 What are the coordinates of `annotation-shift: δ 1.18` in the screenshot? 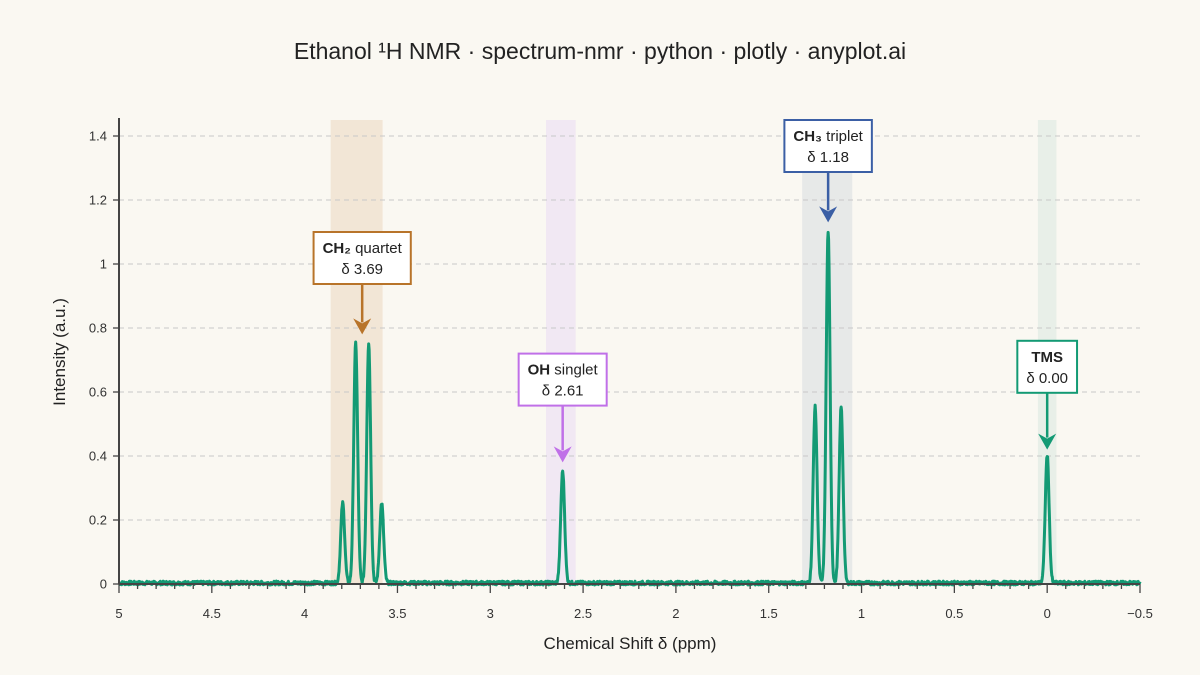 It's located at (828, 157).